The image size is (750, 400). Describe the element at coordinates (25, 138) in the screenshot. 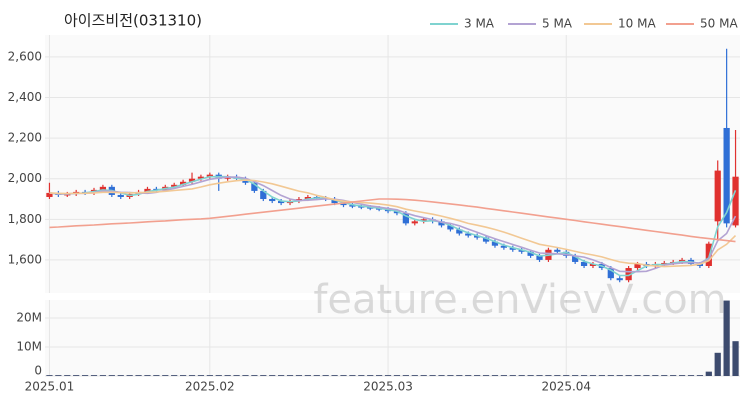

I see `y-tick-label: 2,200` at that location.